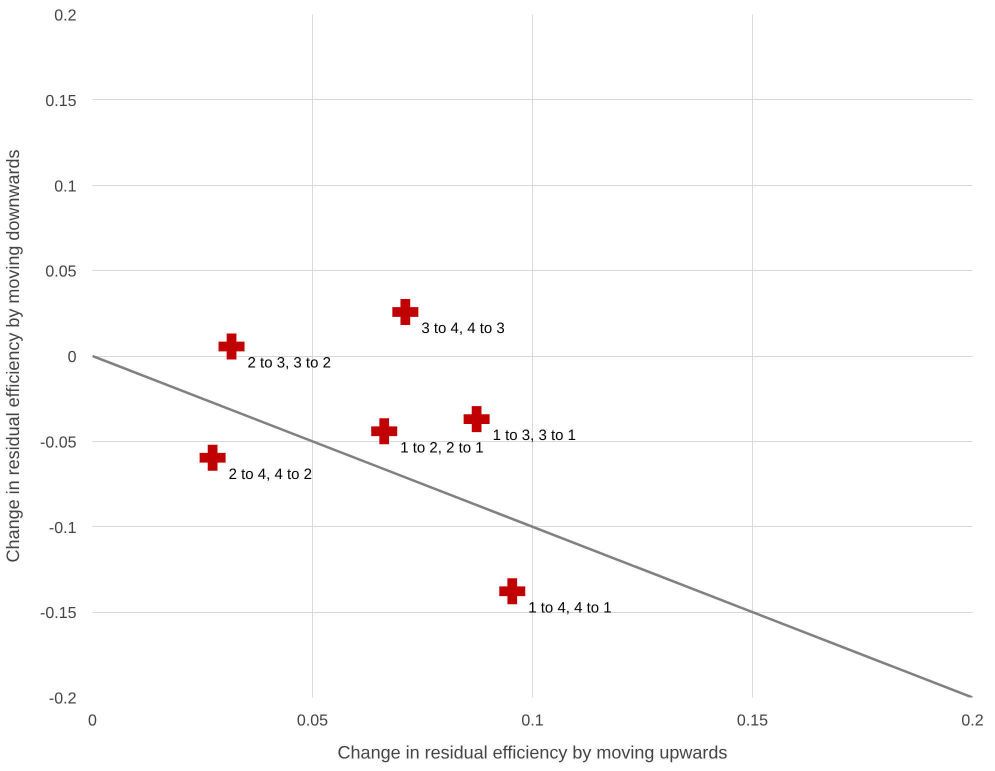  I want to click on x-tick-label: 0.15, so click(752, 721).